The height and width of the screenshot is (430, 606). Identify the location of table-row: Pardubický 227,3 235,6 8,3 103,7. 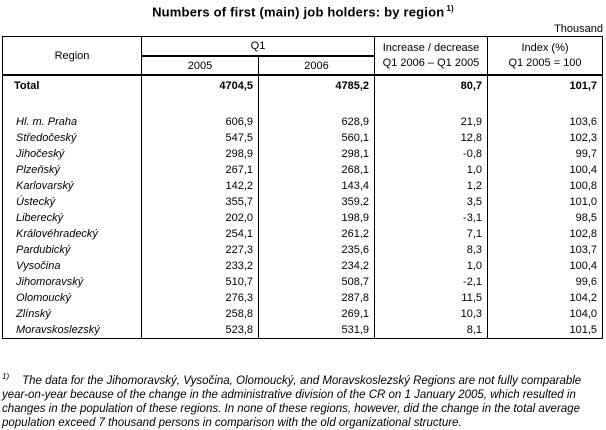
(302, 250).